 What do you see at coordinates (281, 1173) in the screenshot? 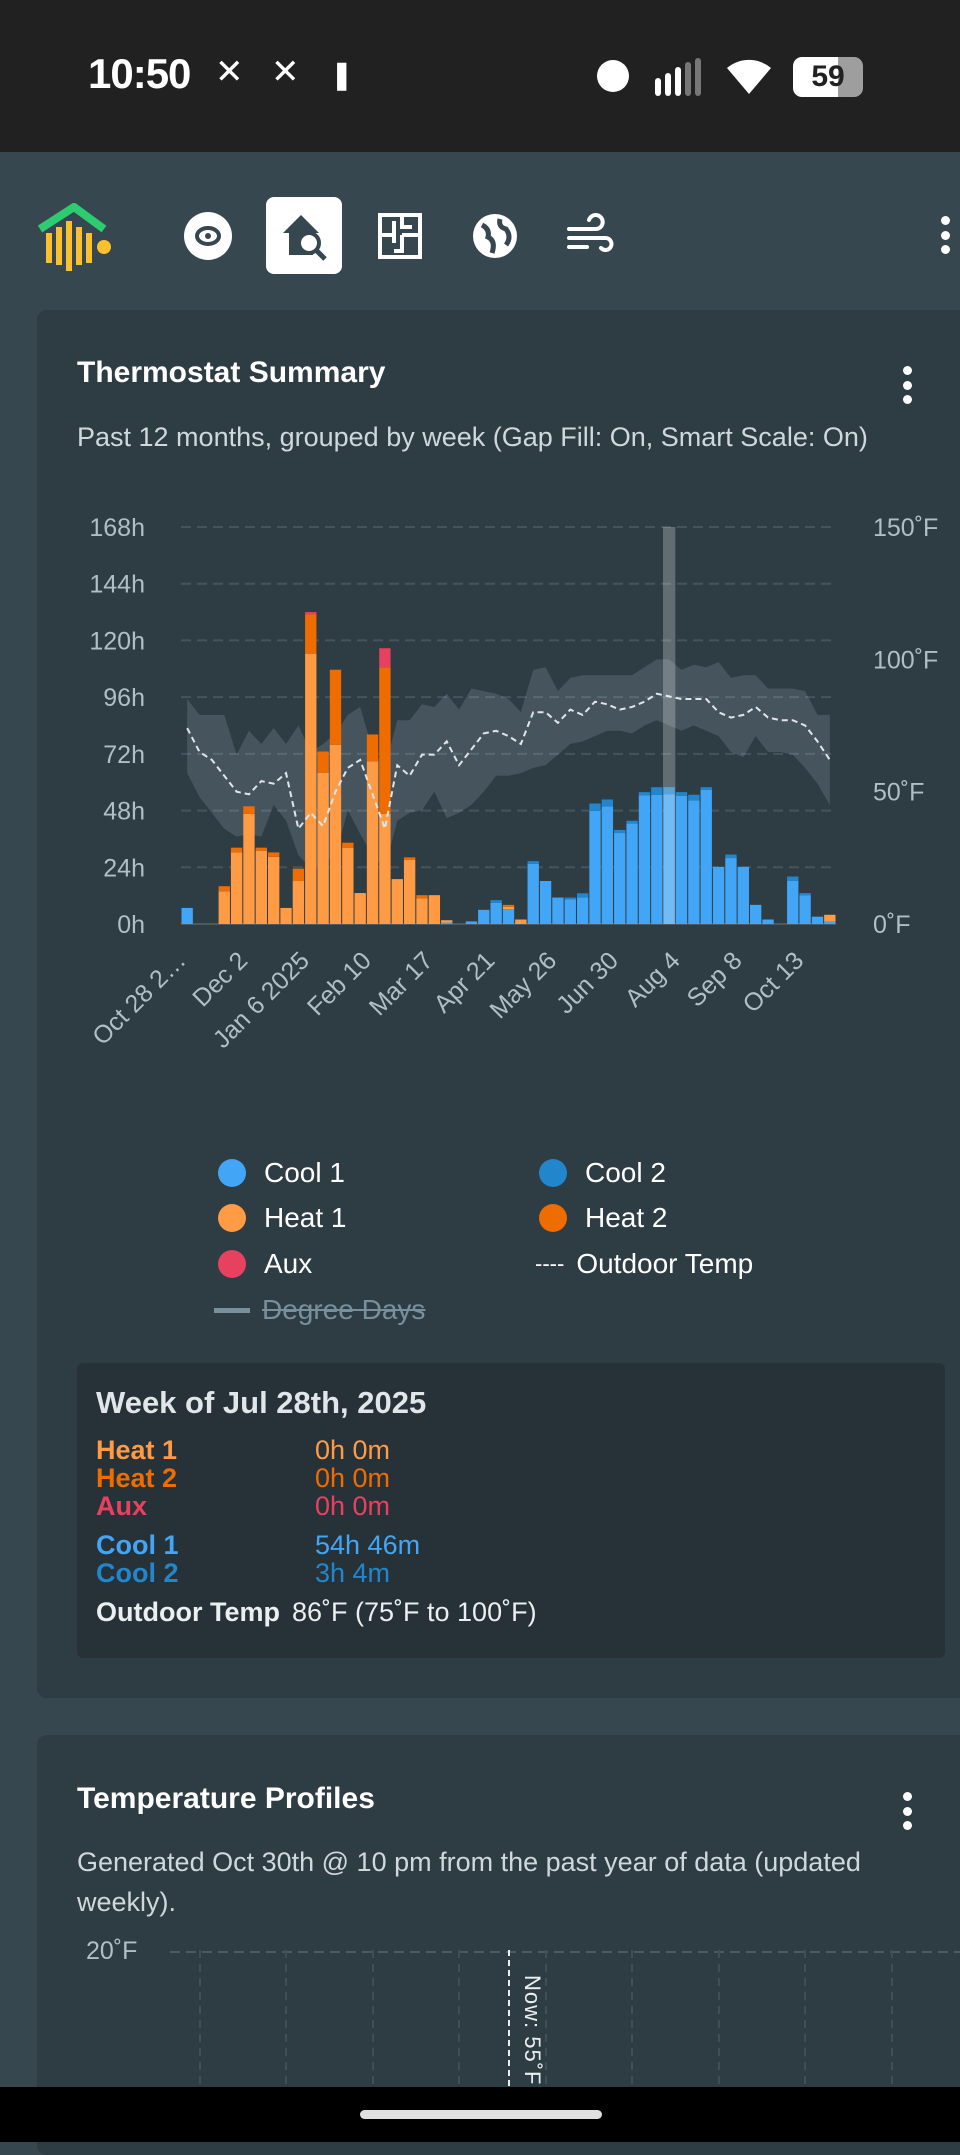
I see `legend-cool-1: Cool 1` at bounding box center [281, 1173].